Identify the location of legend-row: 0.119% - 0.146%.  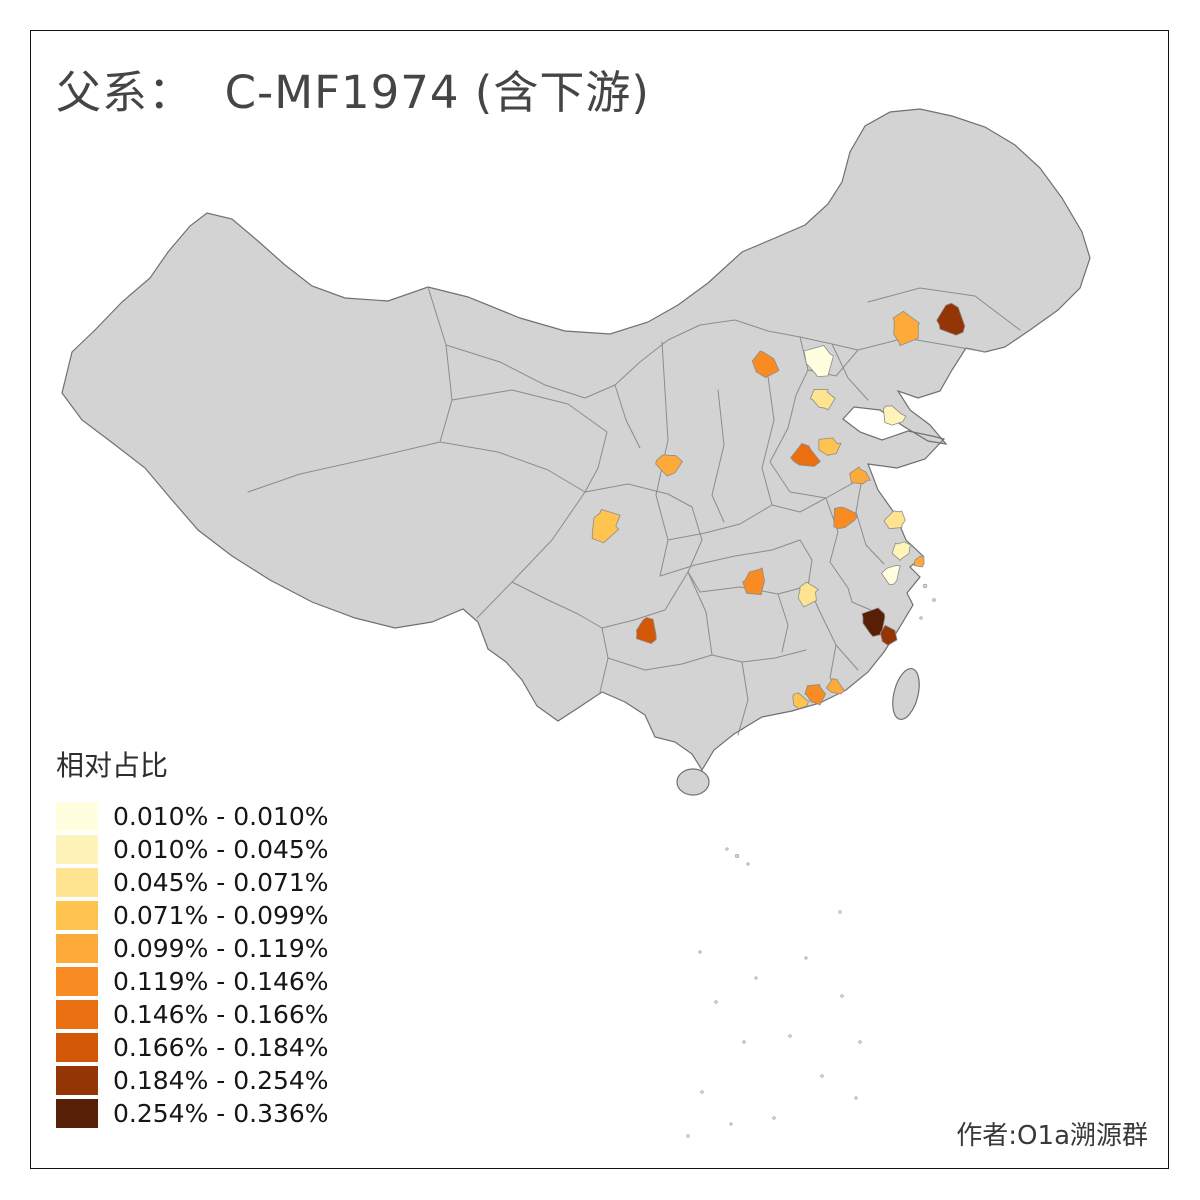
(192, 981).